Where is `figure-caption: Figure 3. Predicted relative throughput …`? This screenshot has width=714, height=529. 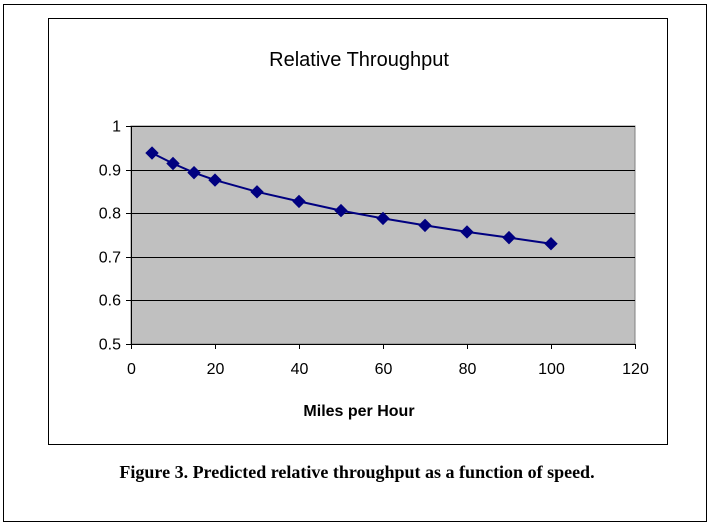
figure-caption: Figure 3. Predicted relative throughput … is located at coordinates (357, 472).